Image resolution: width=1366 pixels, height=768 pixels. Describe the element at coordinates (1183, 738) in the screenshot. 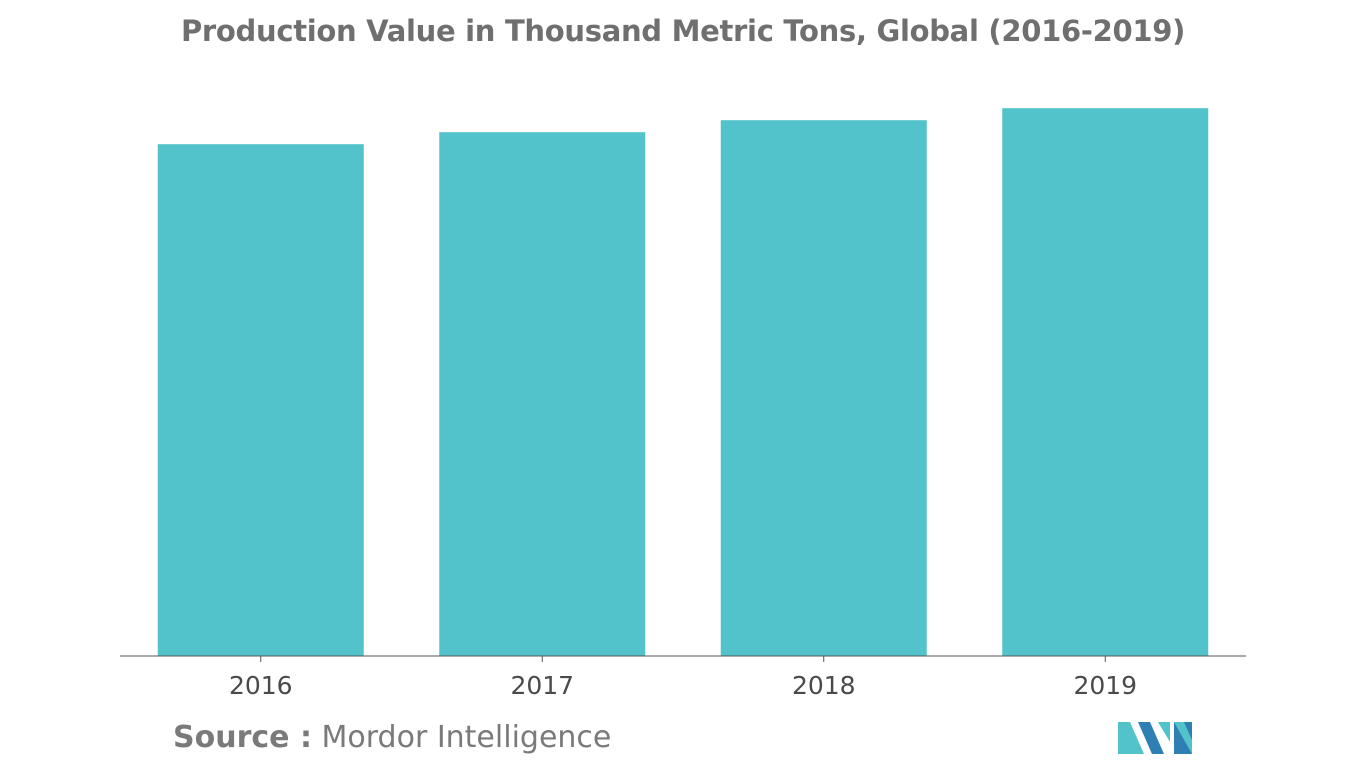

I see `logo-right-cut` at that location.